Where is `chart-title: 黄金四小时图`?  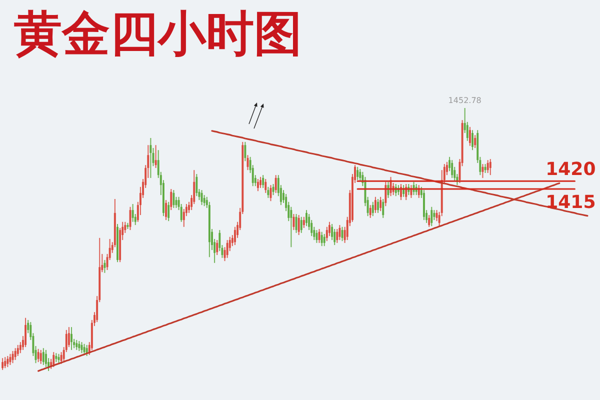
chart-title: 黄金四小时图 is located at coordinates (158, 34).